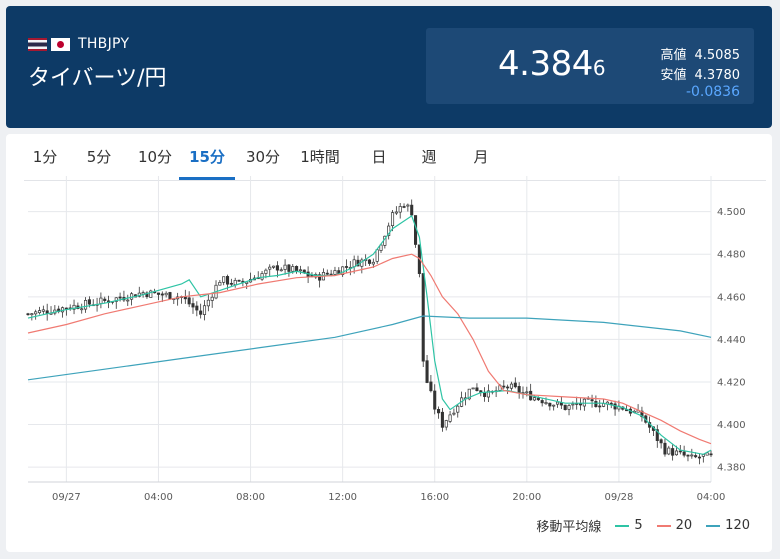 The width and height of the screenshot is (780, 559). Describe the element at coordinates (45, 157) in the screenshot. I see `tab-1min: 1分` at that location.